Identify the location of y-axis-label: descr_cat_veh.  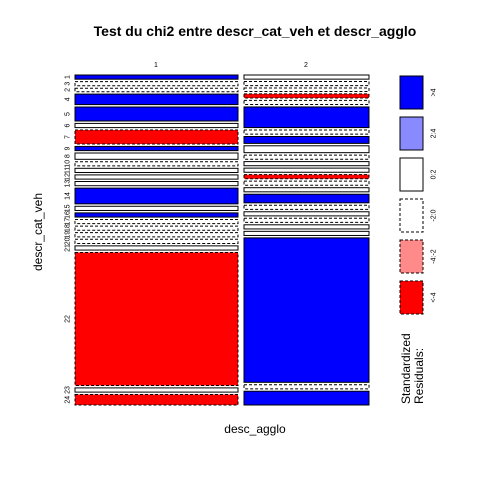
(38, 232).